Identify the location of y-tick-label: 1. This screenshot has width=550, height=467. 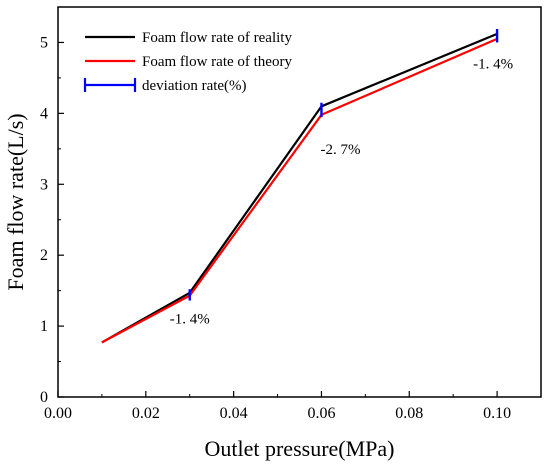
(44, 326).